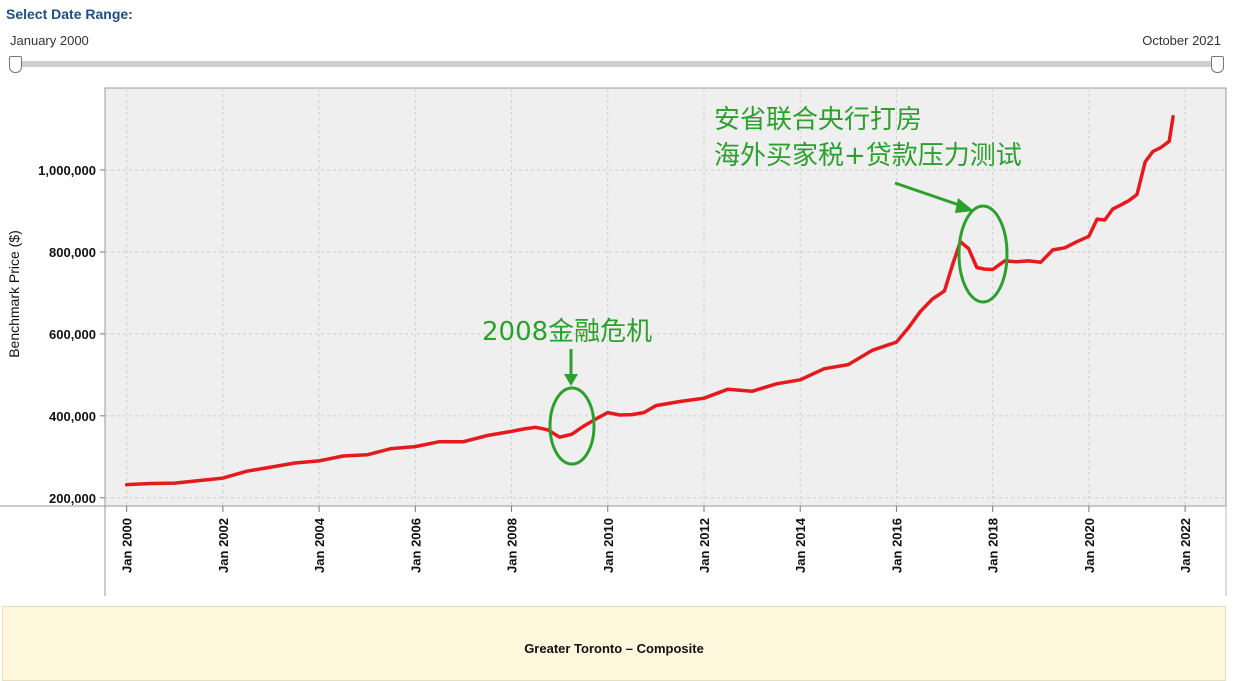 The width and height of the screenshot is (1233, 681). I want to click on annotation-2008-text: 2008金融危机, so click(567, 332).